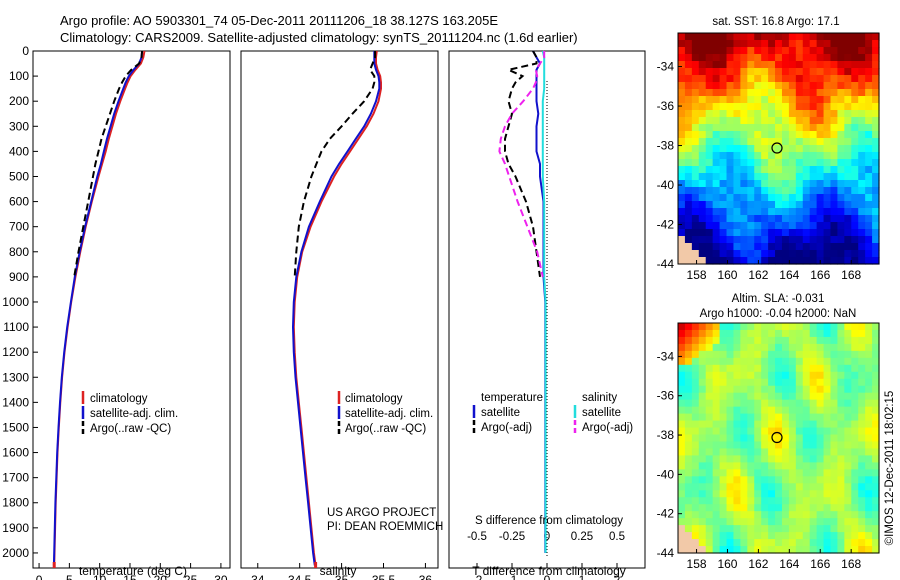  What do you see at coordinates (19, 202) in the screenshot?
I see `depth-tick-label: 600` at bounding box center [19, 202].